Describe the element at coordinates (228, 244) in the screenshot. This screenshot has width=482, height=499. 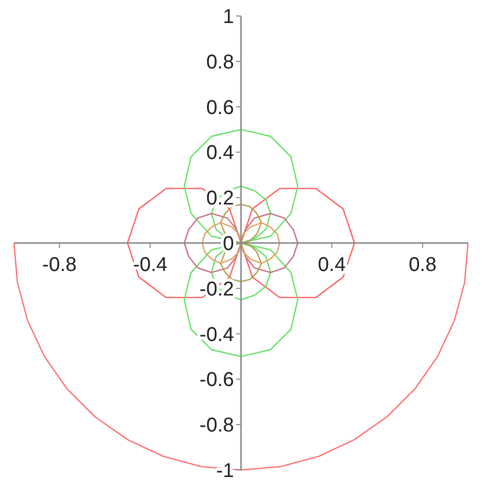
I see `y-tick-label: 0` at that location.